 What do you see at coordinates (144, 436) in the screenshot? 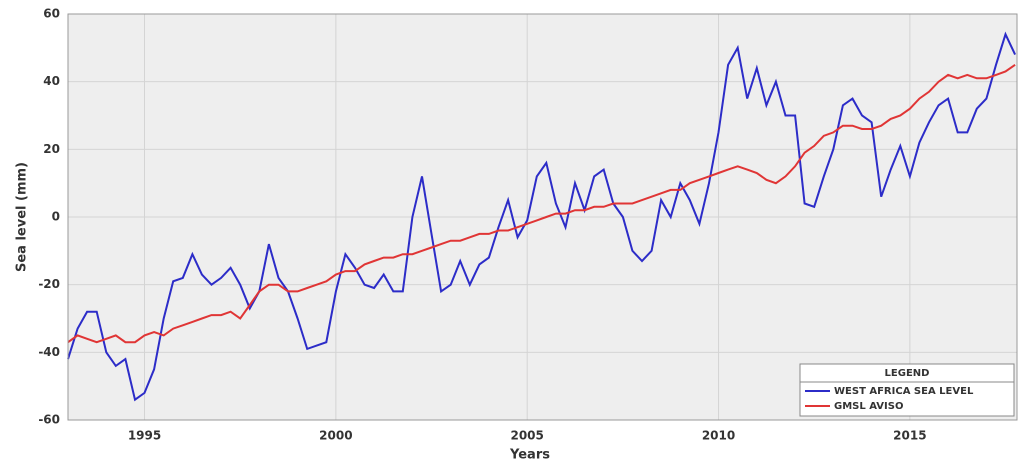
I see `x-tick-label: 1995` at bounding box center [144, 436].